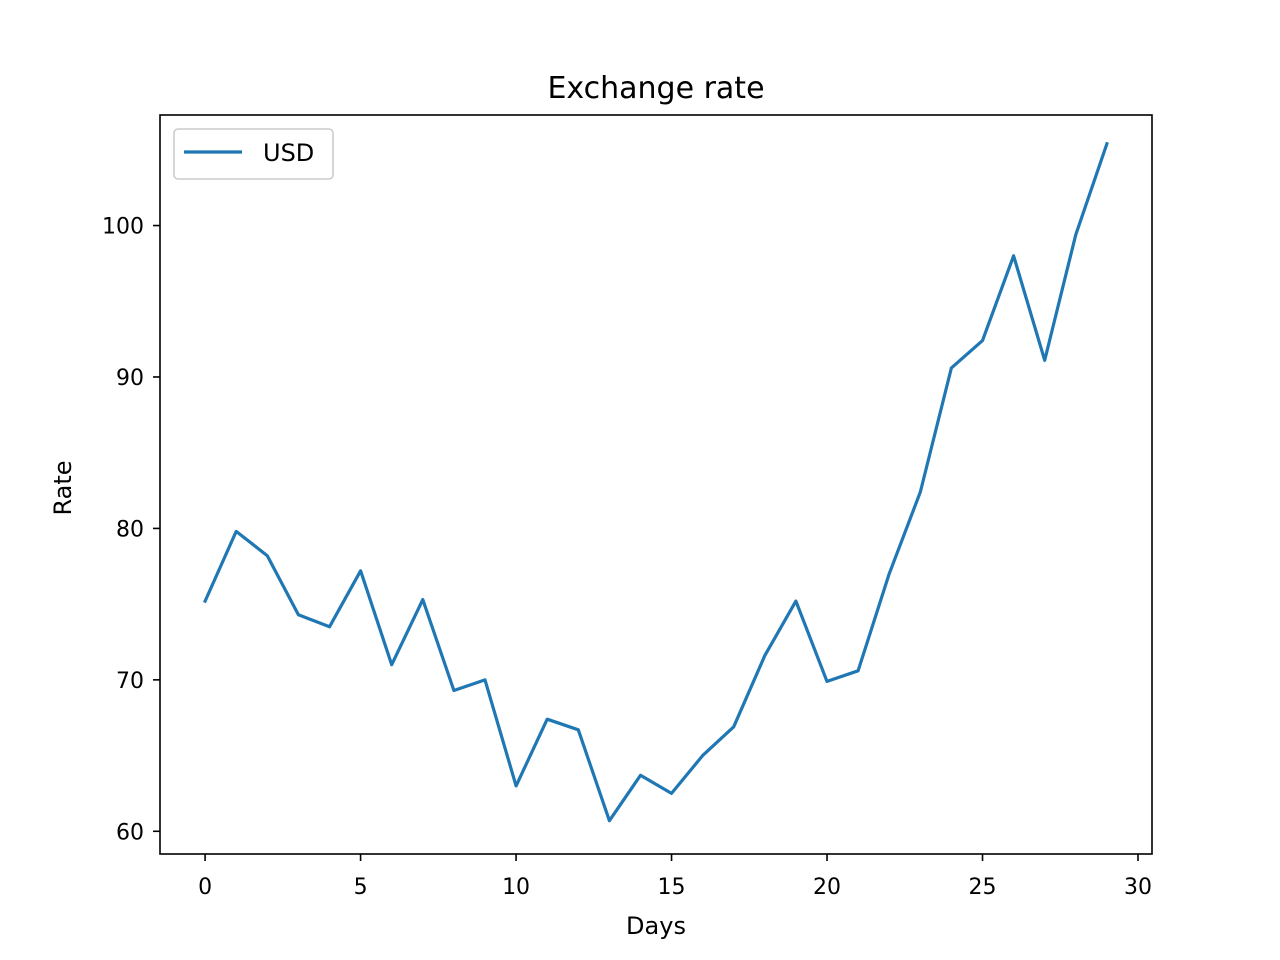  Describe the element at coordinates (288, 153) in the screenshot. I see `legend-label-usd: USD` at that location.